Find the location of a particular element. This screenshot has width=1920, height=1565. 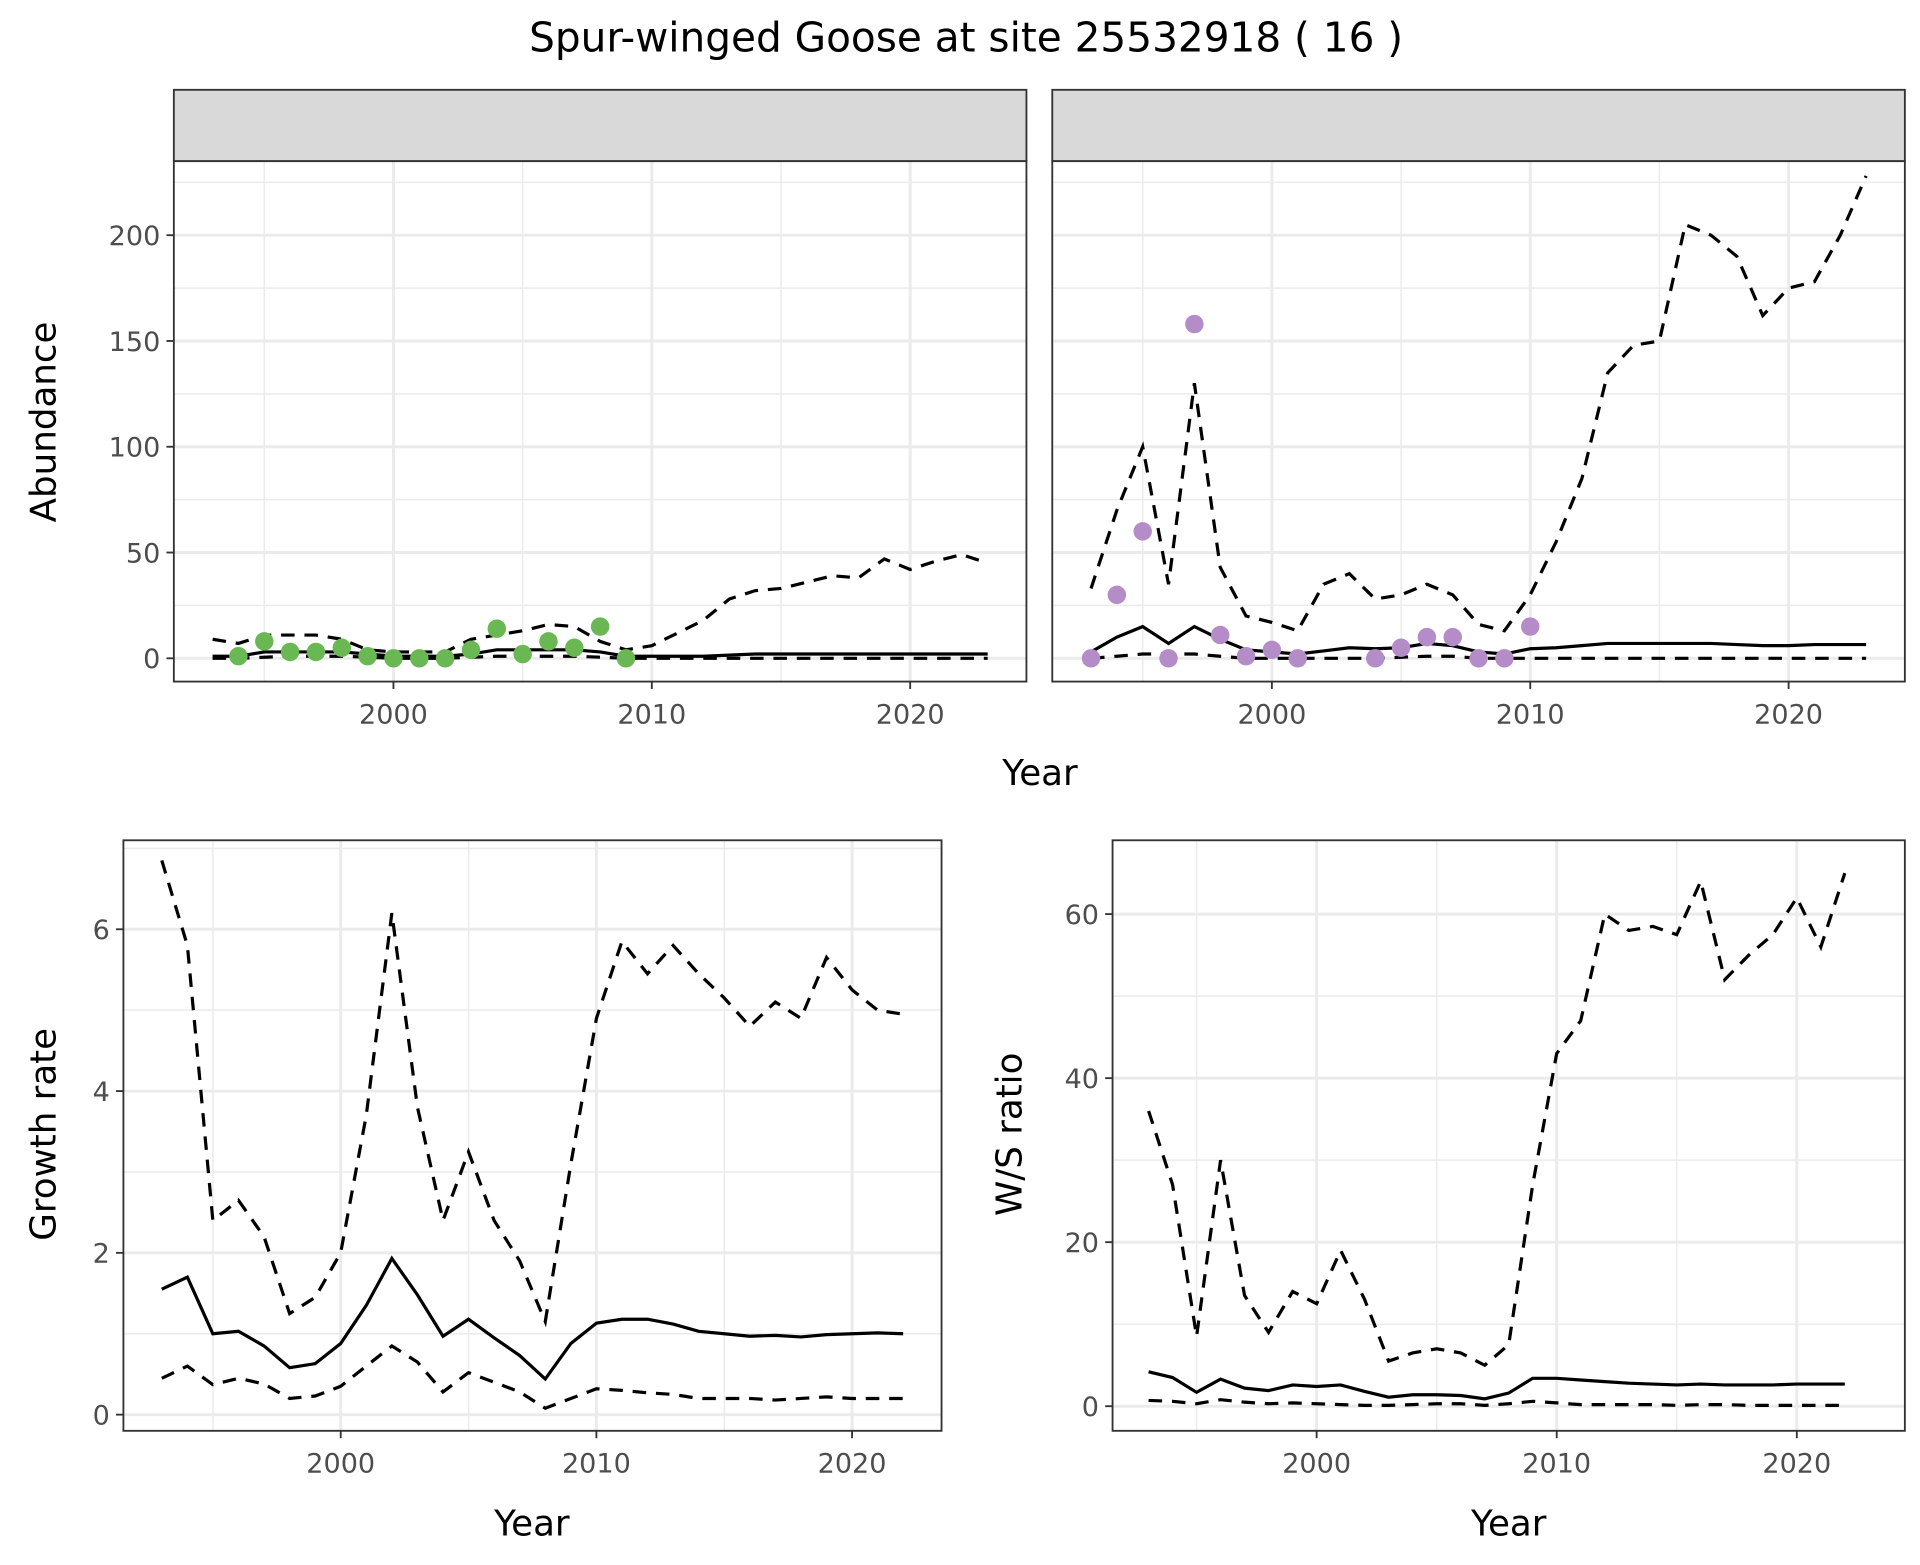

y-axis-label-abundance: Abundance is located at coordinates (44, 422).